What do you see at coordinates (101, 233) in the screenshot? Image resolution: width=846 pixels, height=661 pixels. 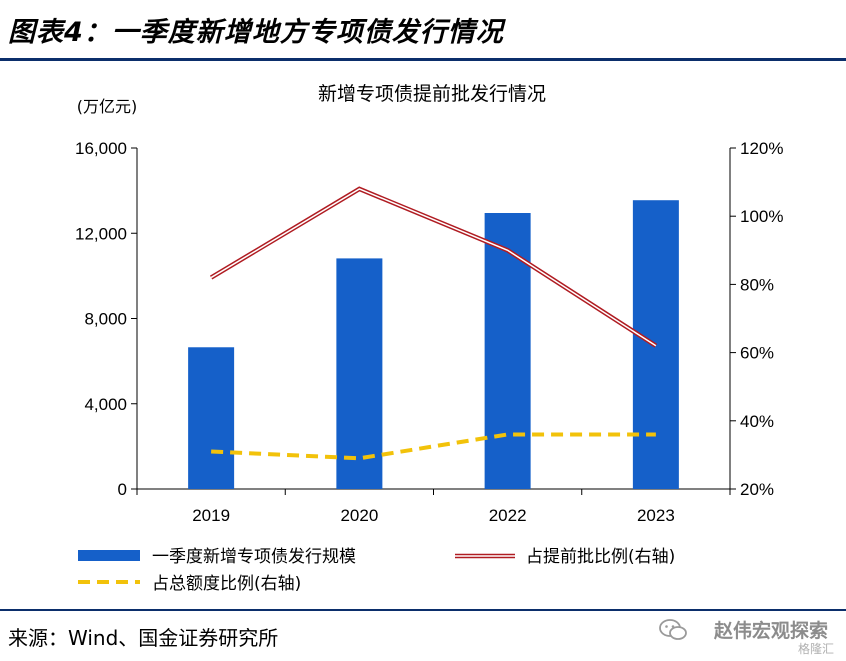 I see `left-axis-tick-label: 12,000` at bounding box center [101, 233].